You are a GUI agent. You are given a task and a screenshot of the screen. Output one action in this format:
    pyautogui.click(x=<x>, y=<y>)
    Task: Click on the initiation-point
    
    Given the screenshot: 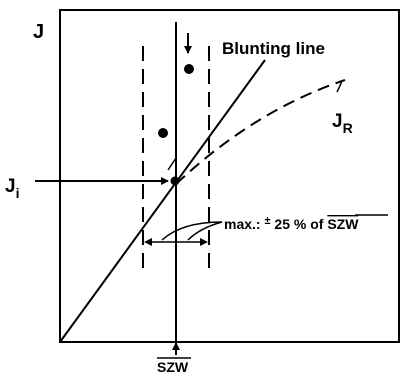 What is the action you would take?
    pyautogui.click(x=175, y=181)
    